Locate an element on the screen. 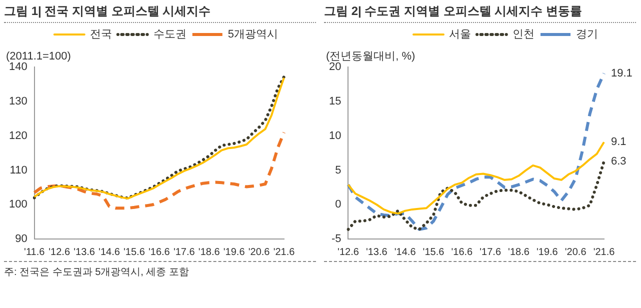 The width and height of the screenshot is (641, 308). y-tick-label: -5 is located at coordinates (336, 239).